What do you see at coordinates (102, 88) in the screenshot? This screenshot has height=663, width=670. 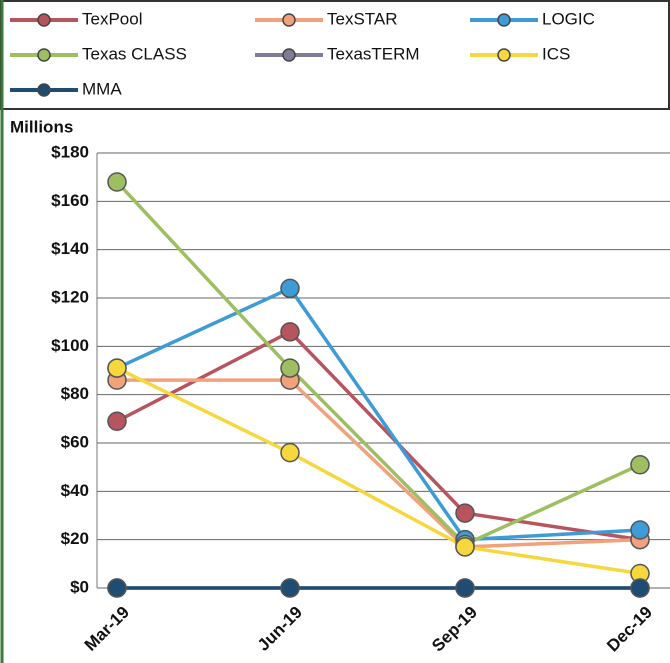 I see `legend-label: MMA` at bounding box center [102, 88].